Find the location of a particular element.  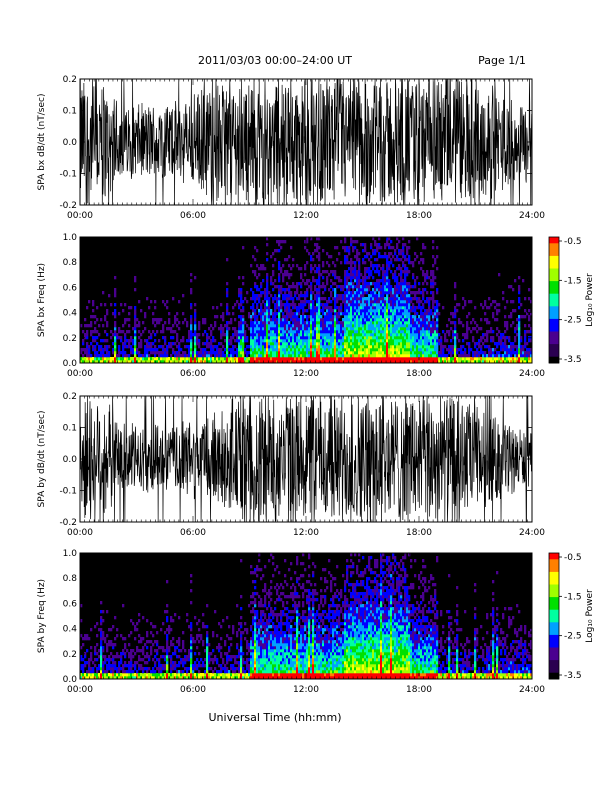

colorbar-swatch is located at coordinates (554, 297).